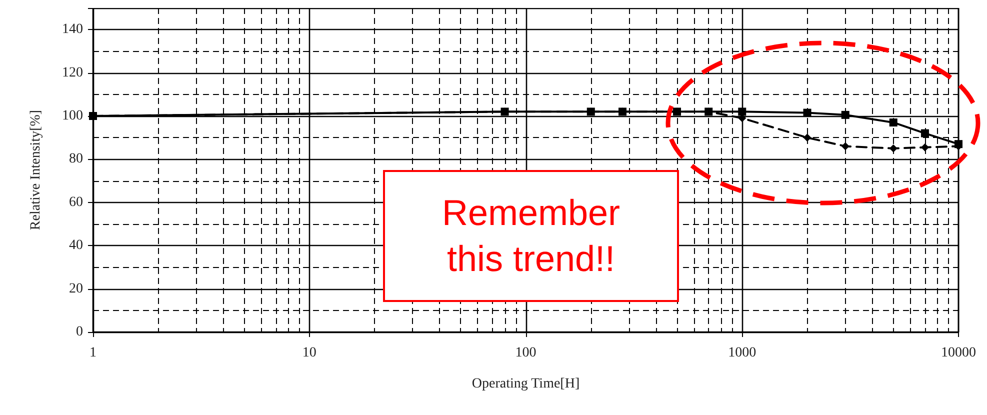  What do you see at coordinates (526, 384) in the screenshot?
I see `x-axis-title: Operating Time[H]` at bounding box center [526, 384].